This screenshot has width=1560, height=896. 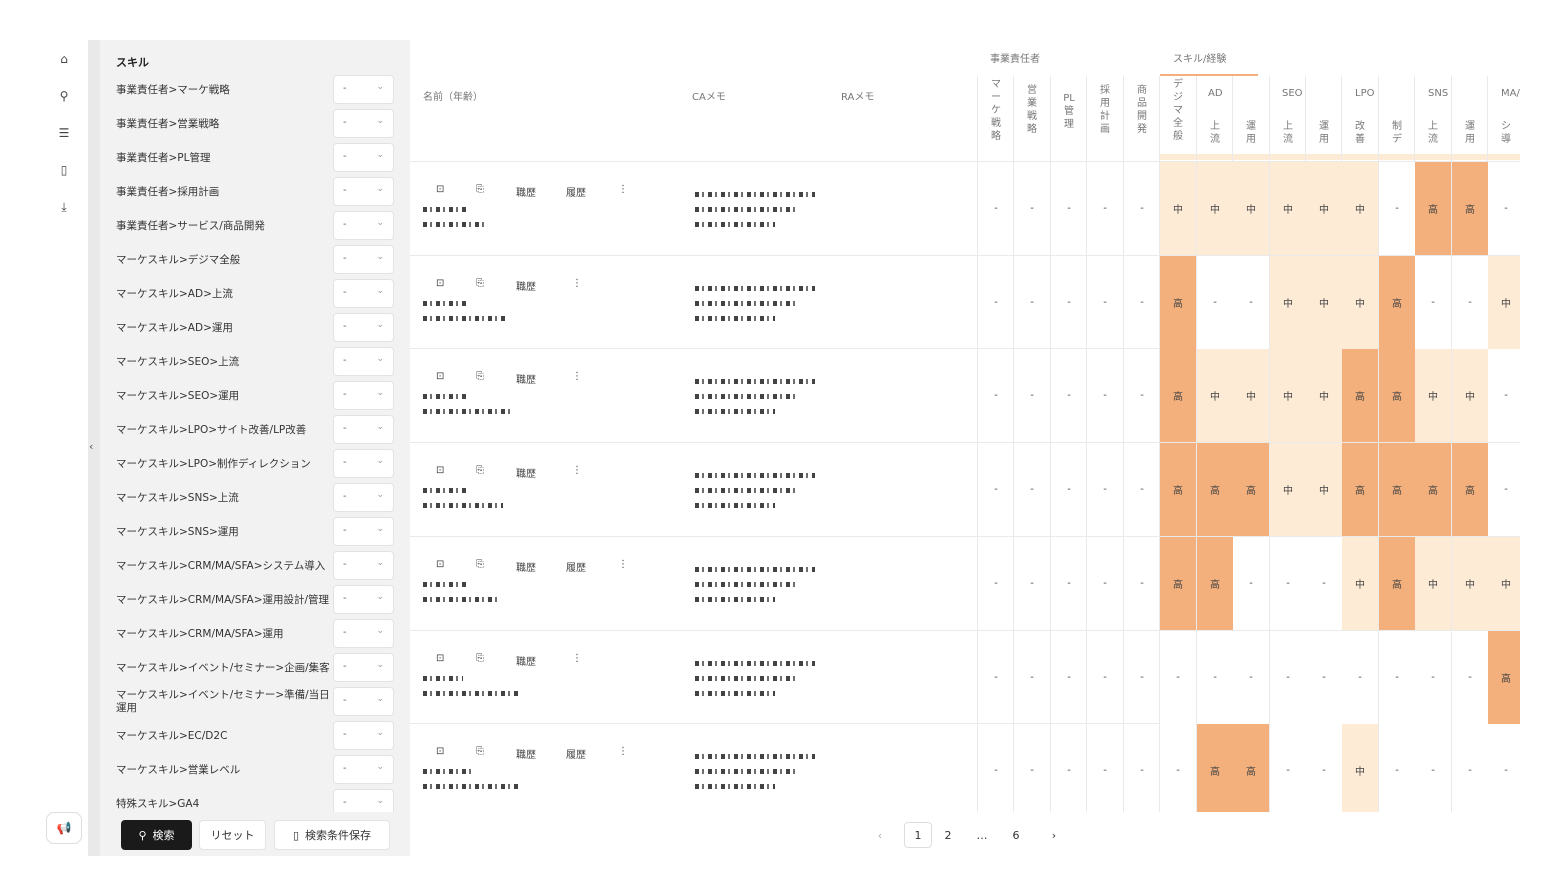 What do you see at coordinates (332, 835) in the screenshot?
I see `save-conditions-button: ▯ 検索条件保存` at bounding box center [332, 835].